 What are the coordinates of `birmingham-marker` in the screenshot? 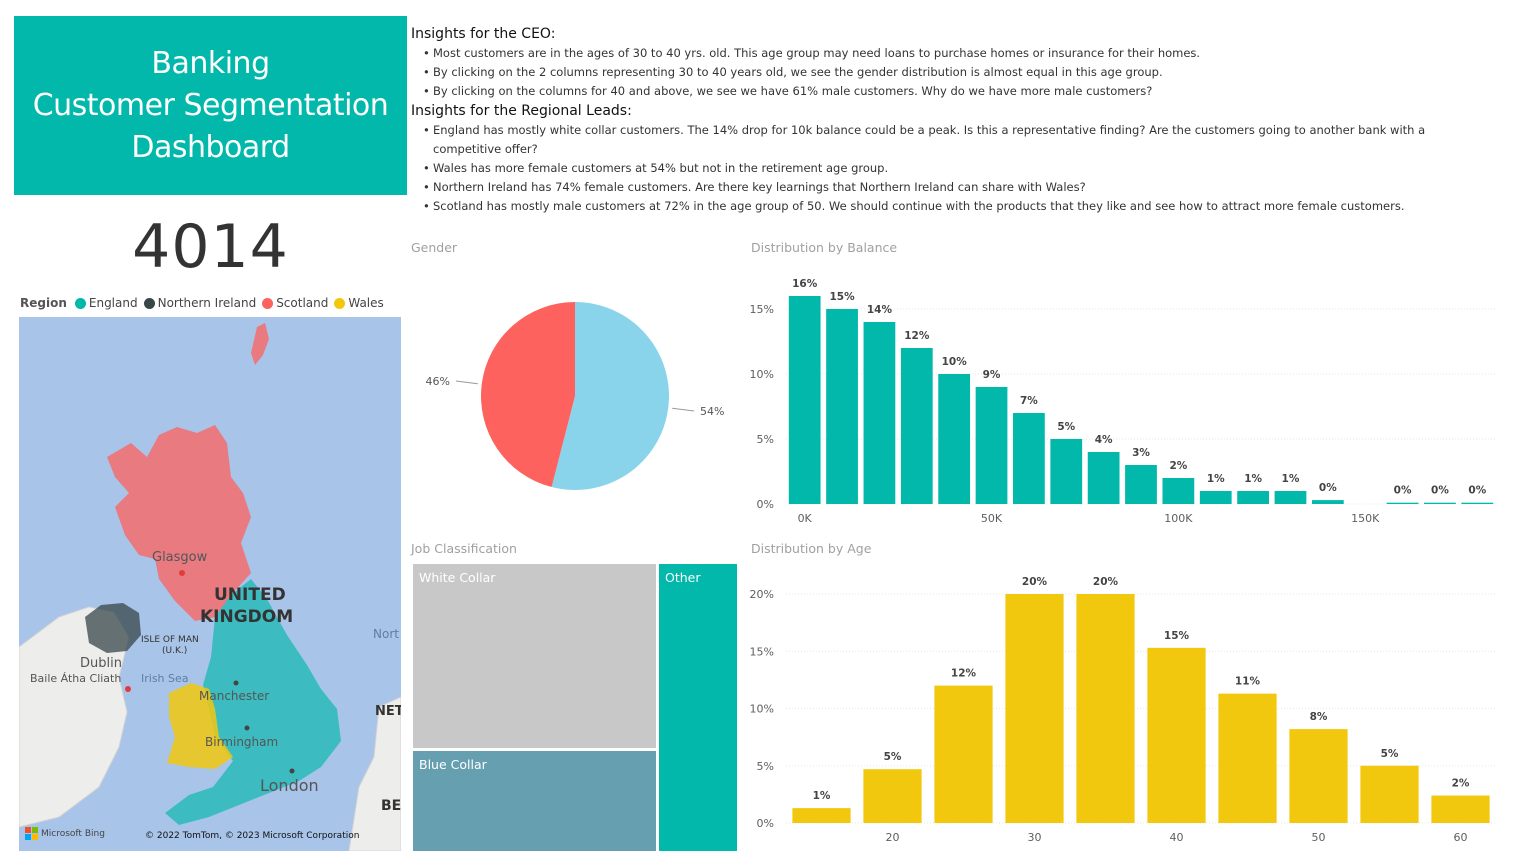 It's located at (247, 728).